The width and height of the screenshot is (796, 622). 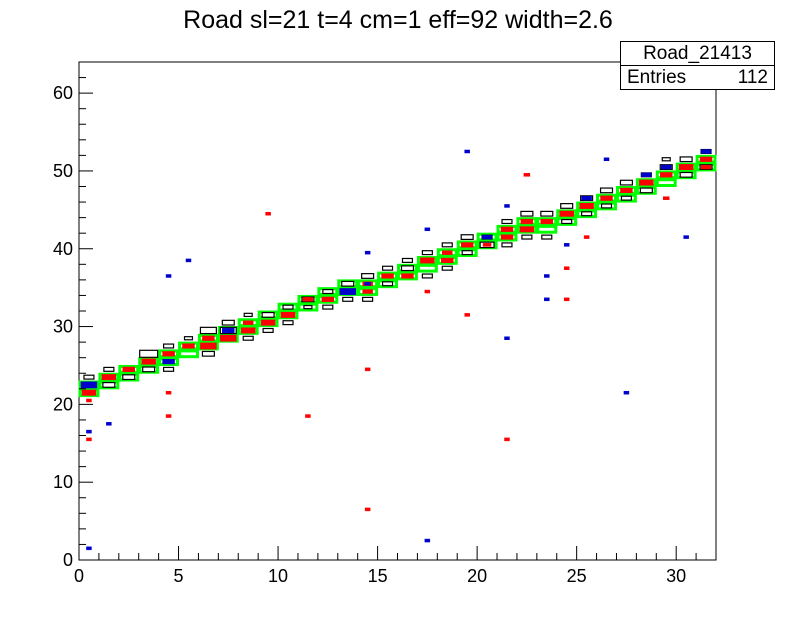 I want to click on y-tick-label: 50, so click(x=63, y=171).